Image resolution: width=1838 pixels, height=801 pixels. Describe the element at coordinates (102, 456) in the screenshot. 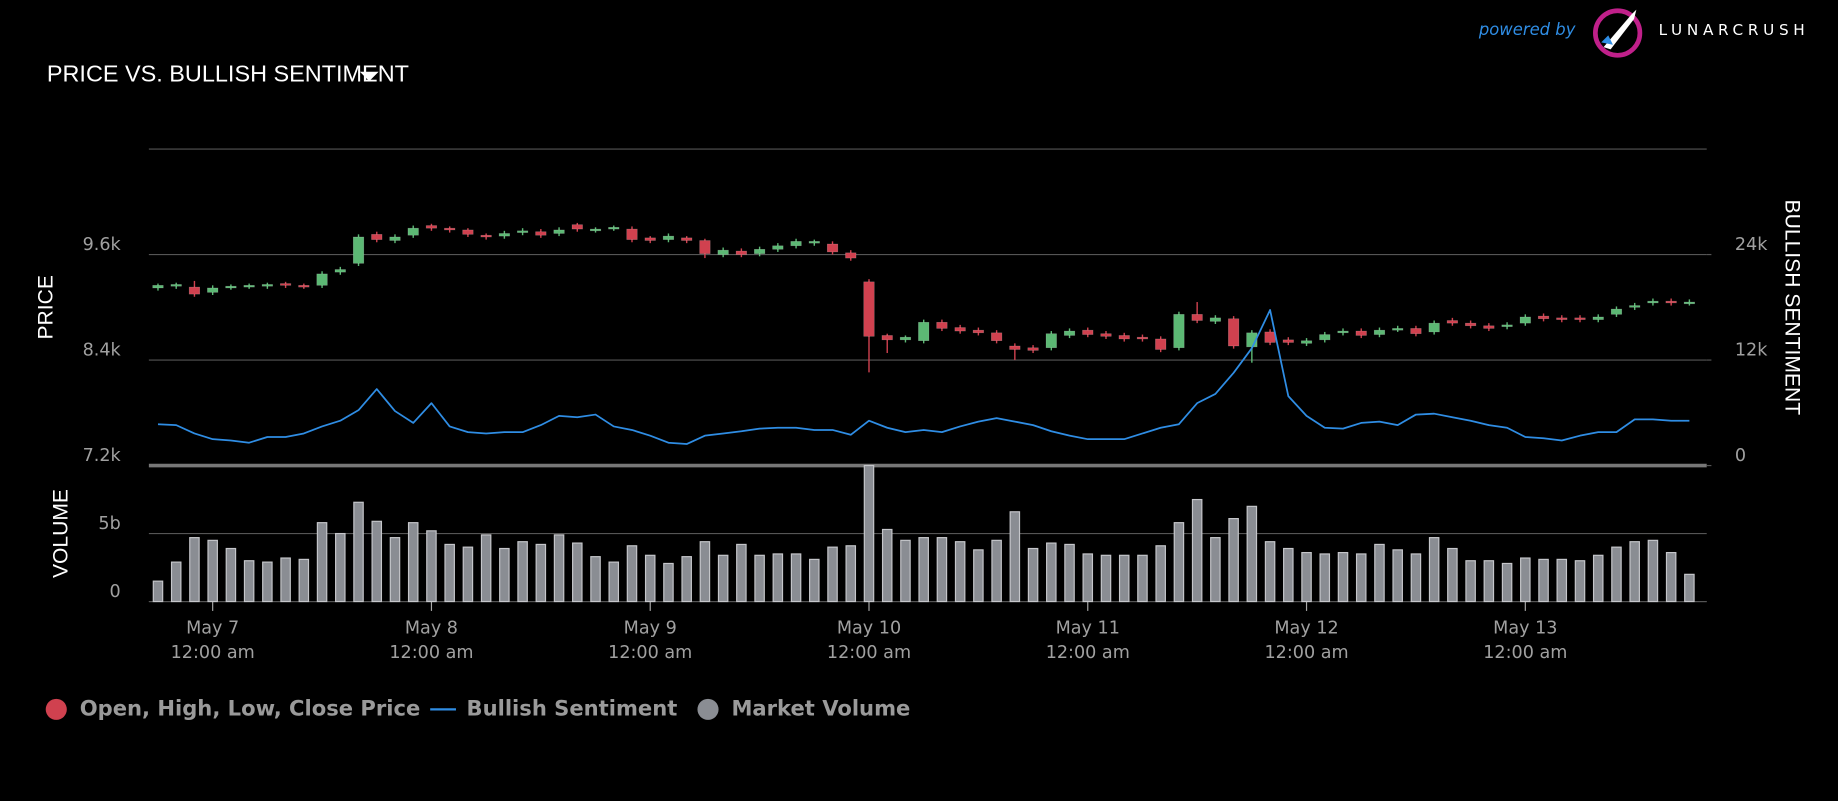

I see `y-tick-label: 7.2k` at that location.